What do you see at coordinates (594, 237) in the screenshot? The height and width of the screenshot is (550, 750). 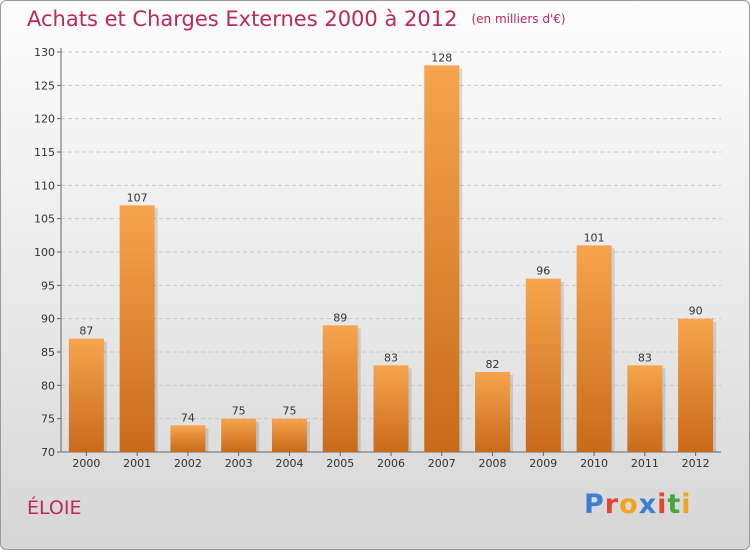 I see `data-label: 101` at bounding box center [594, 237].